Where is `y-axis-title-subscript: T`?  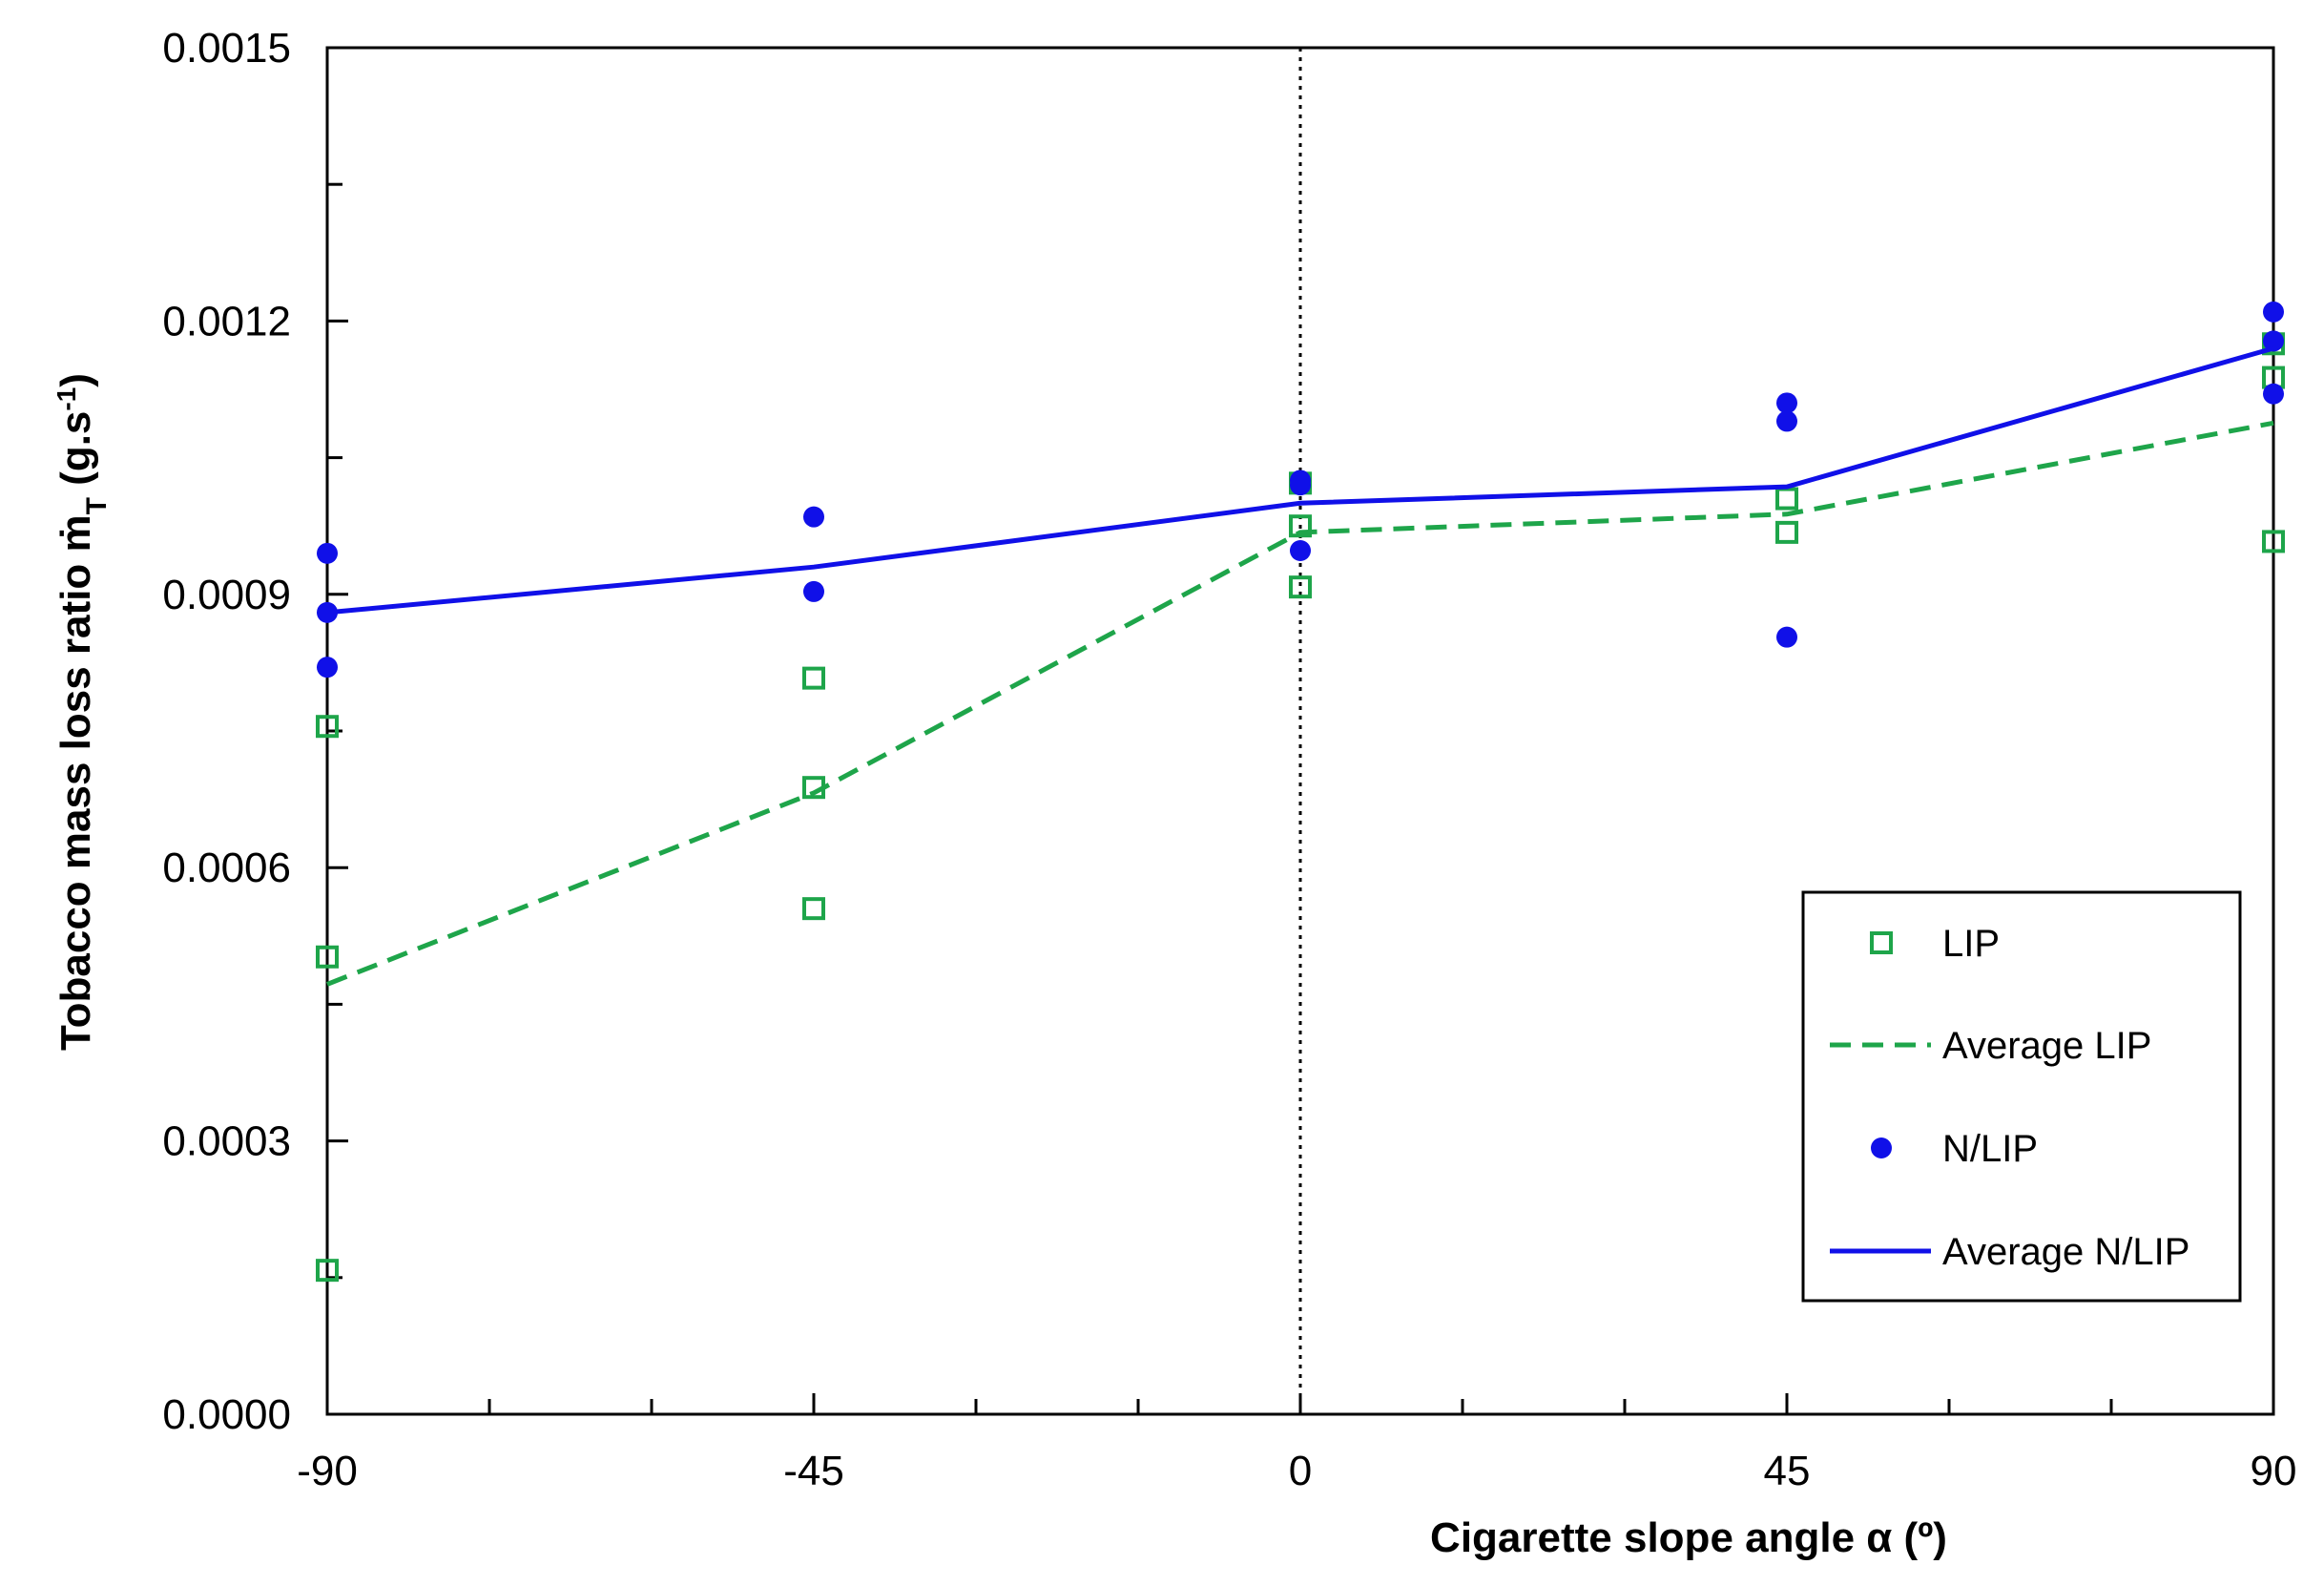
y-axis-title-subscript: T is located at coordinates (97, 506).